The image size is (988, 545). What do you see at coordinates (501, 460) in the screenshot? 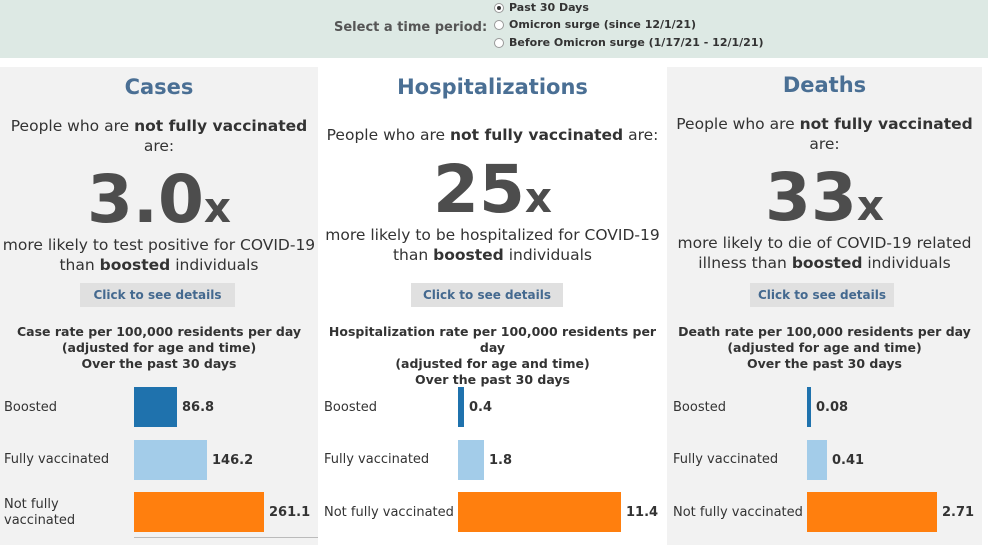
I see `bar-value-fully-vaccinated: 1.8` at bounding box center [501, 460].